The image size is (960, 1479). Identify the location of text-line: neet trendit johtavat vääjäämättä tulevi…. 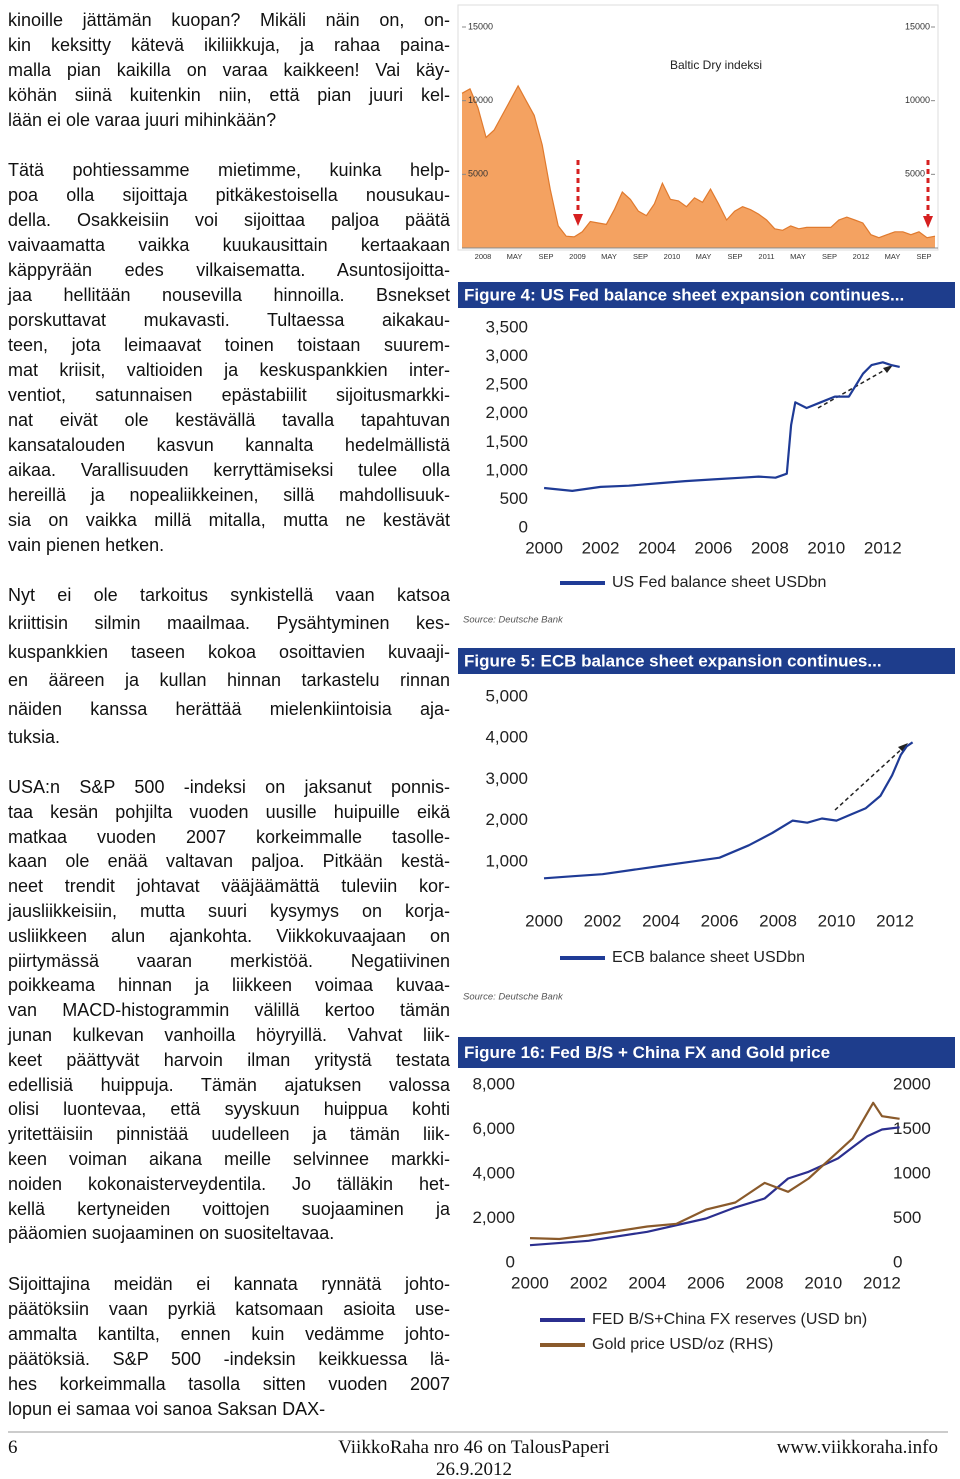
(229, 886).